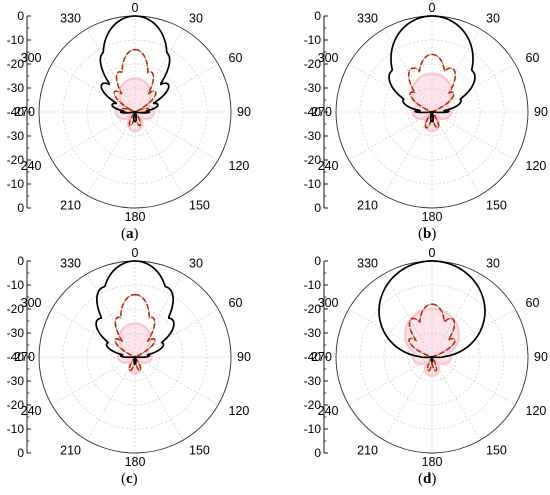 The width and height of the screenshot is (550, 495). I want to click on panel-letter: b, so click(427, 234).